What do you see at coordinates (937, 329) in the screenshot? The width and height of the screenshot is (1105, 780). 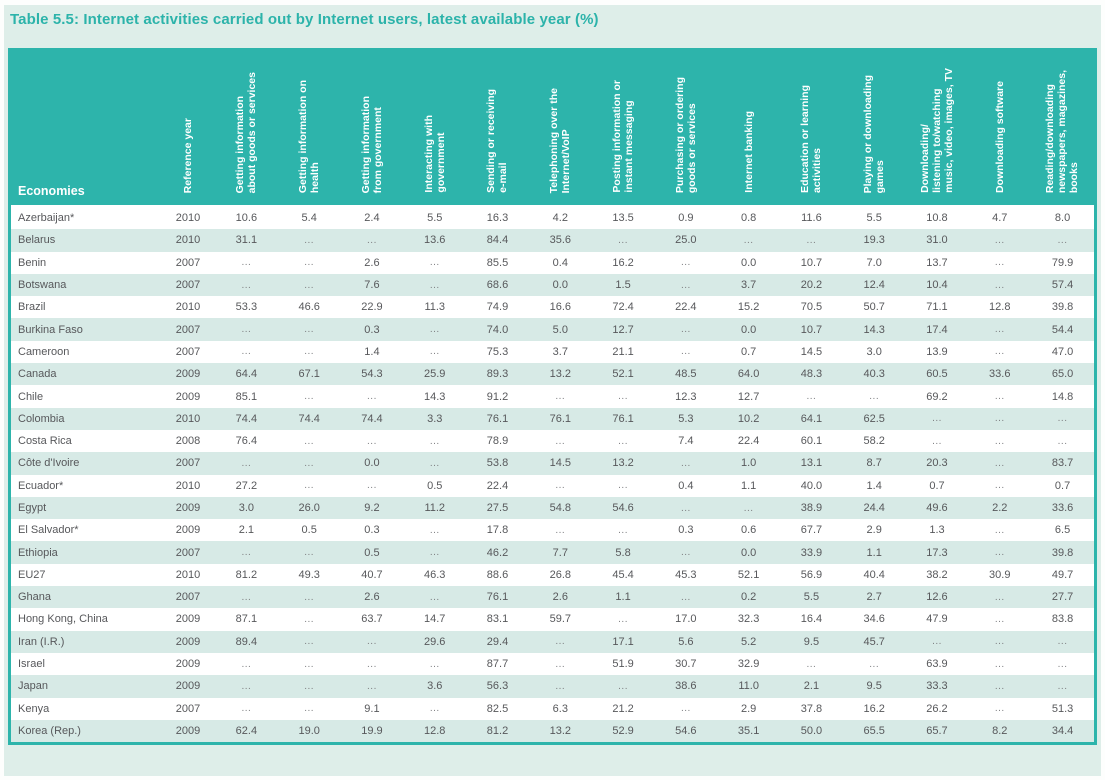 I see `value-cell: 17.4` at bounding box center [937, 329].